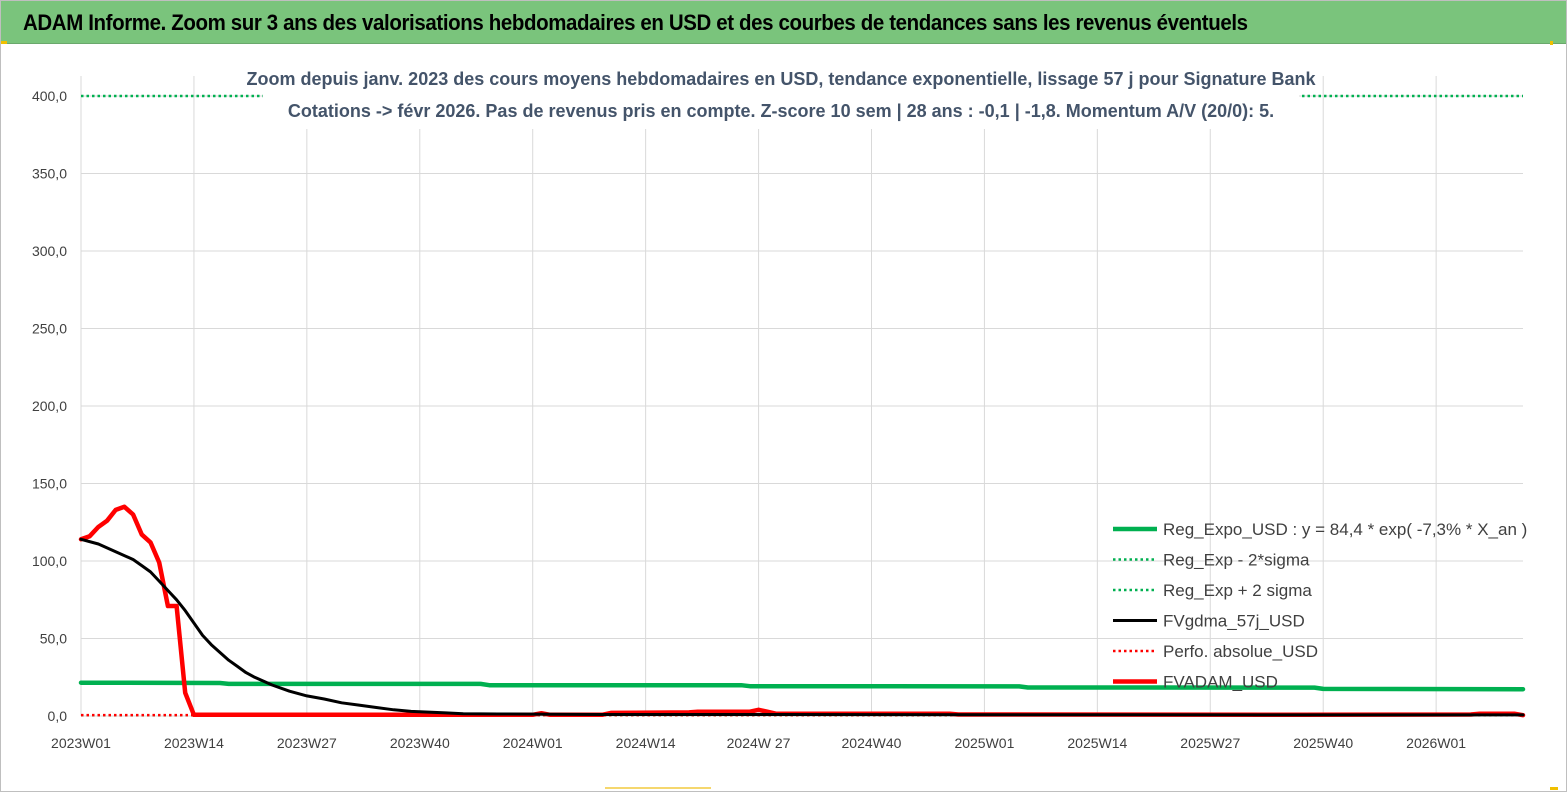 The image size is (1567, 792). Describe the element at coordinates (1236, 560) in the screenshot. I see `legend-label: Reg_Exp - 2*sigma` at that location.